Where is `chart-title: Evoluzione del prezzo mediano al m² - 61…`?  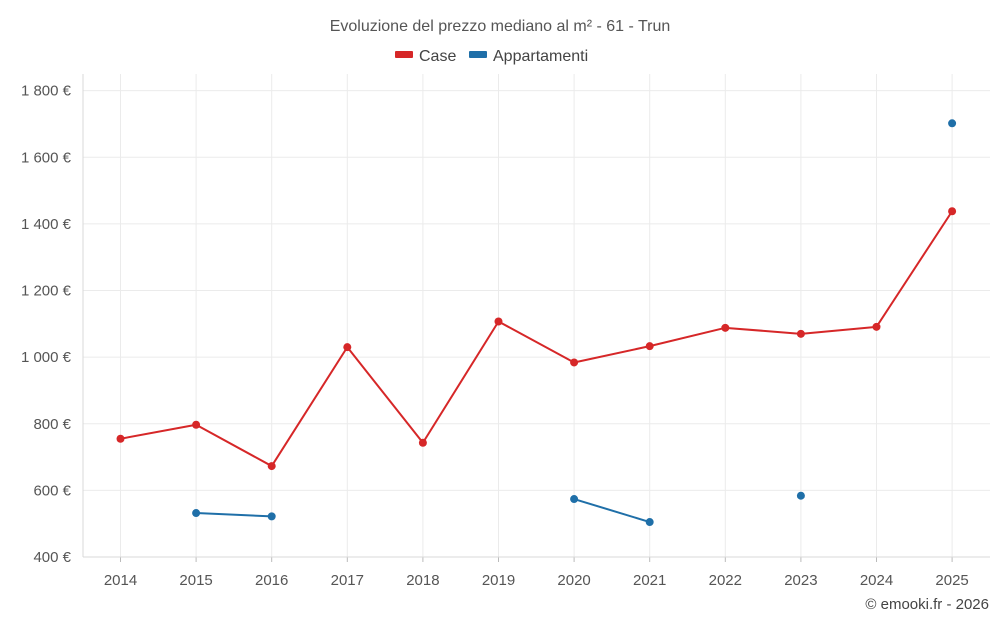
chart-title: Evoluzione del prezzo mediano al m² - 61… is located at coordinates (500, 26).